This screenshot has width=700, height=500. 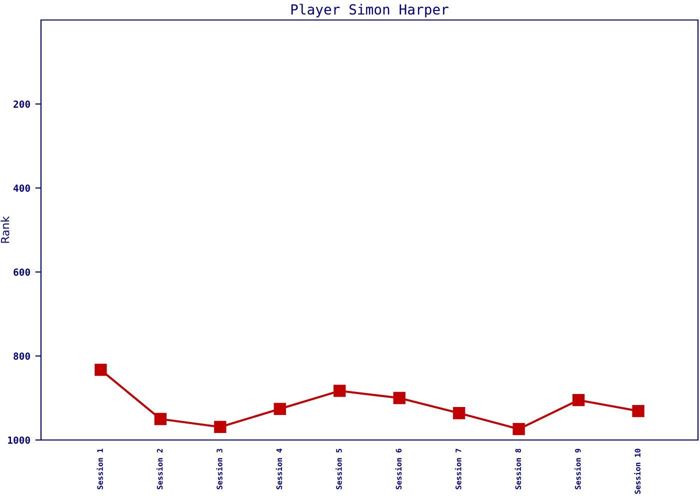 I want to click on y-tick-label: 400, so click(x=22, y=188).